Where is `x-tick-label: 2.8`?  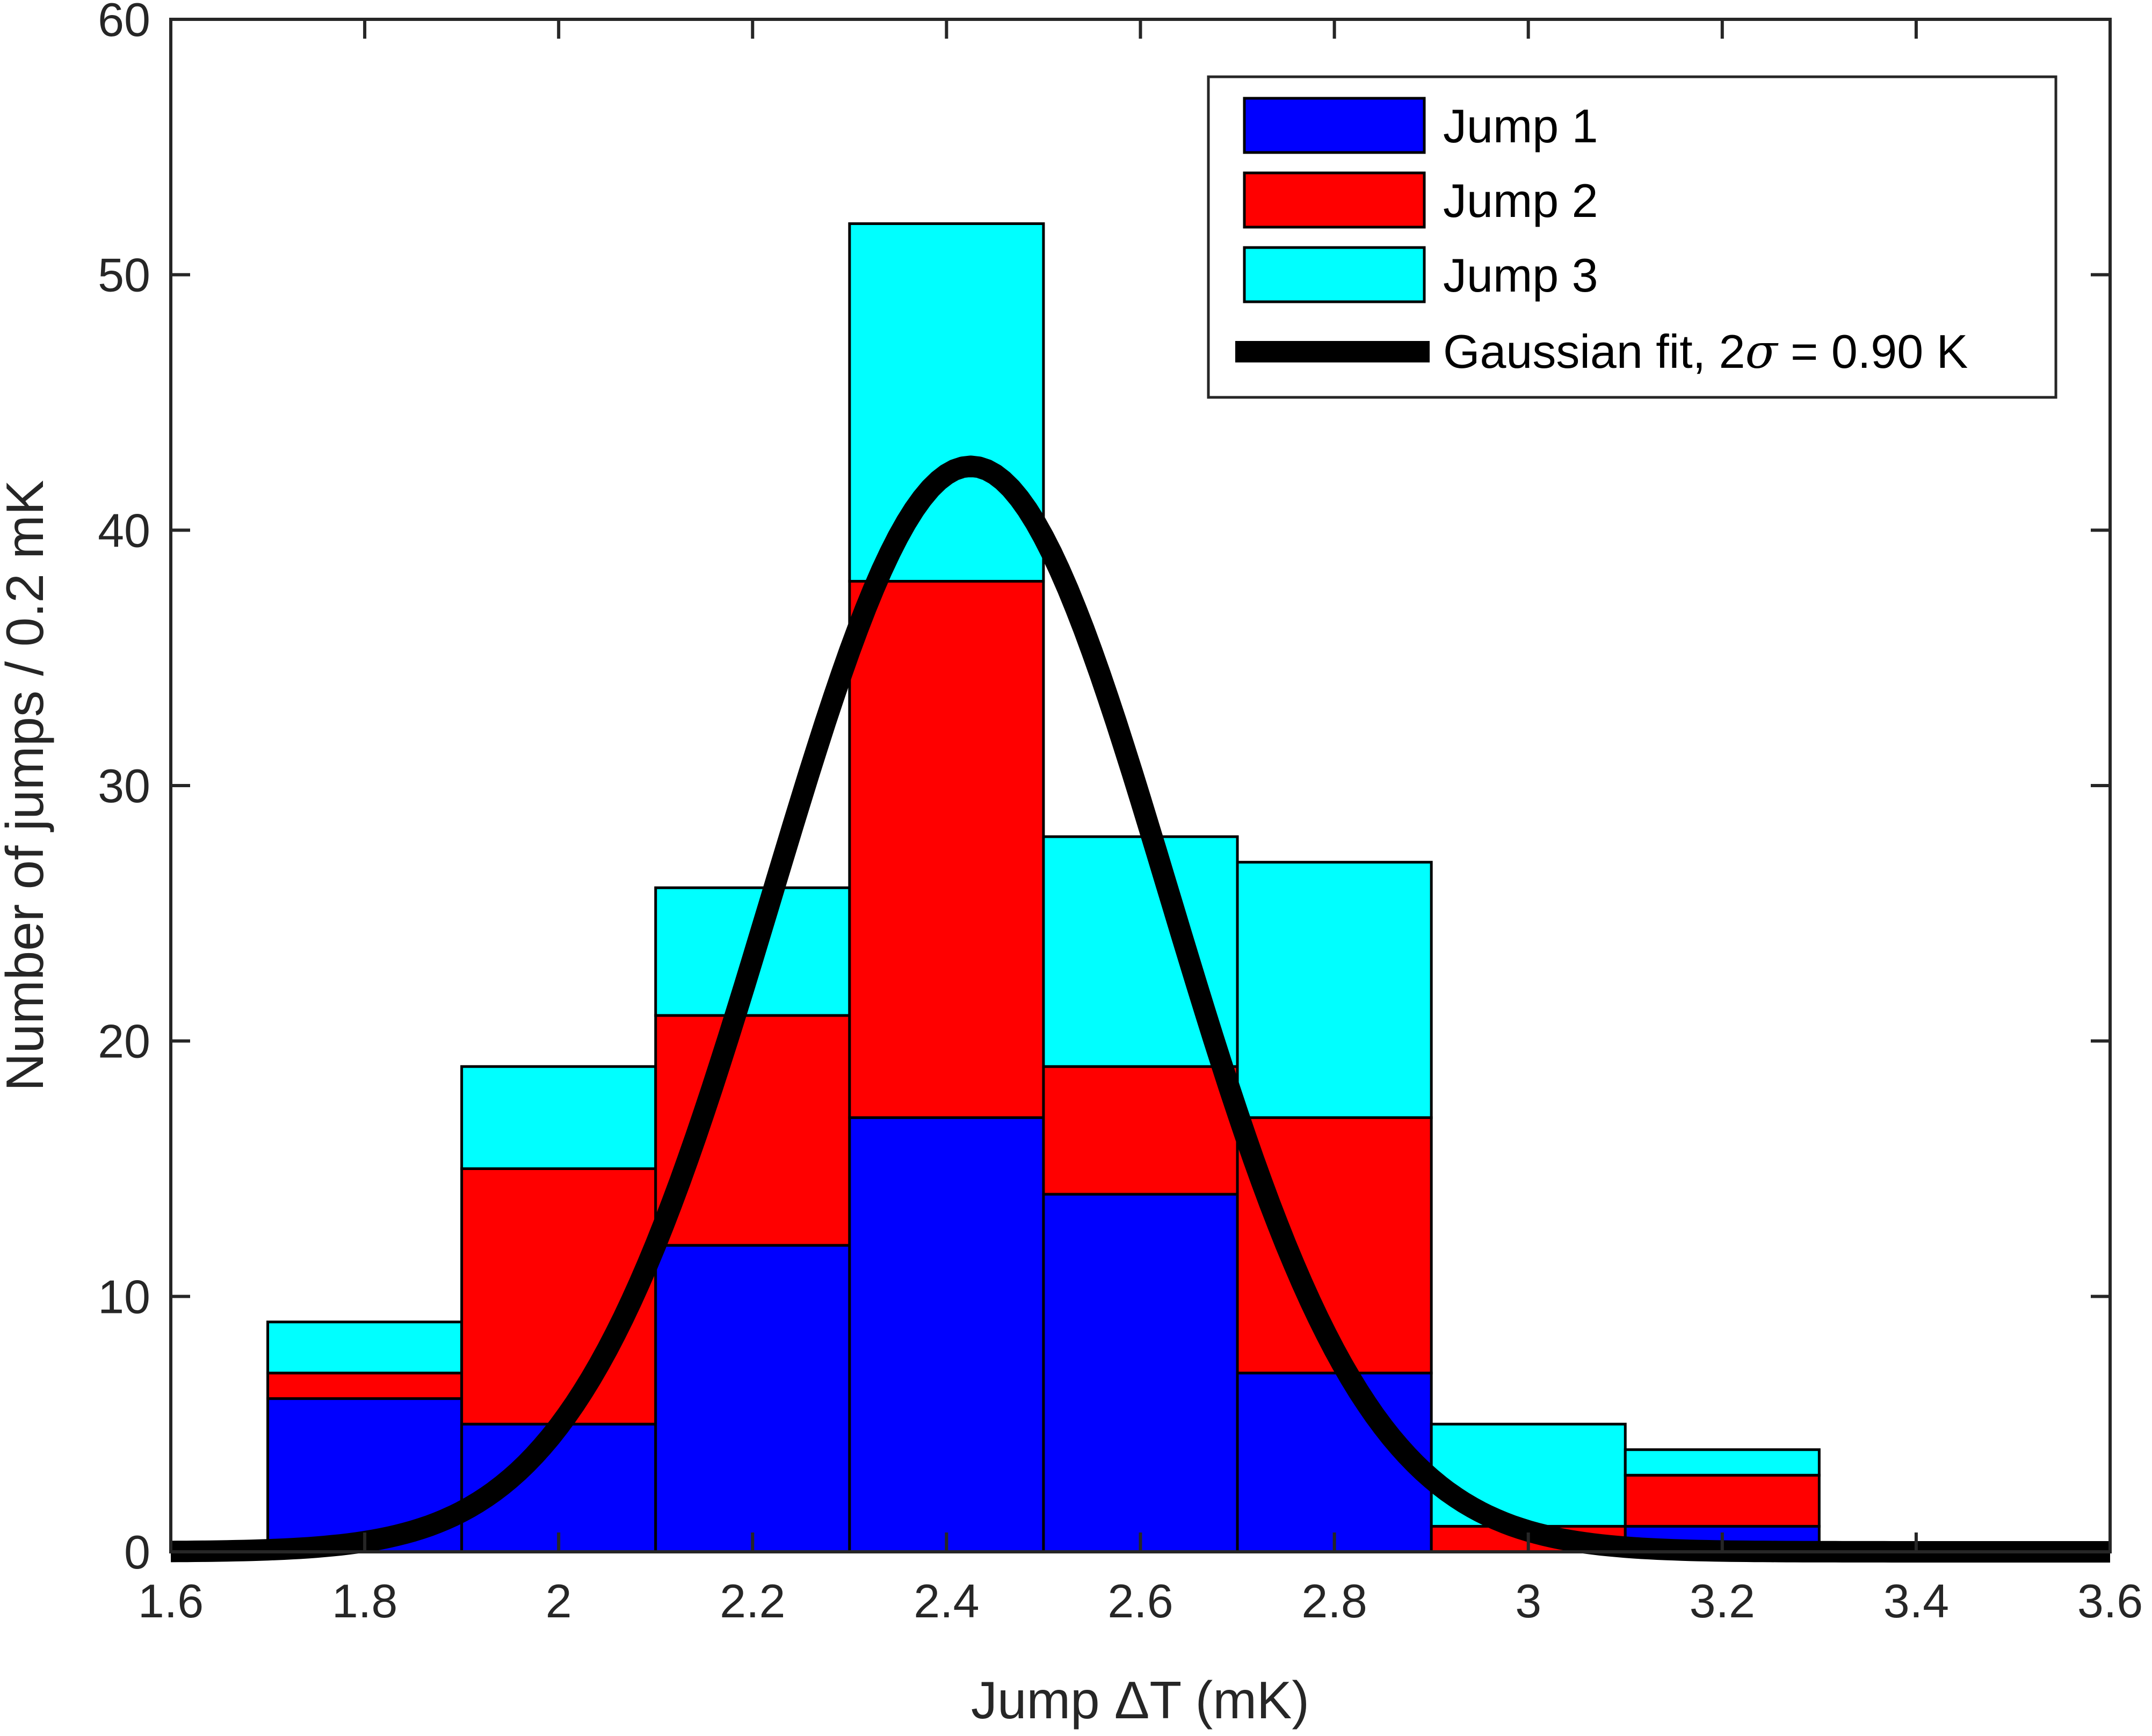
x-tick-label: 2.8 is located at coordinates (1334, 1601).